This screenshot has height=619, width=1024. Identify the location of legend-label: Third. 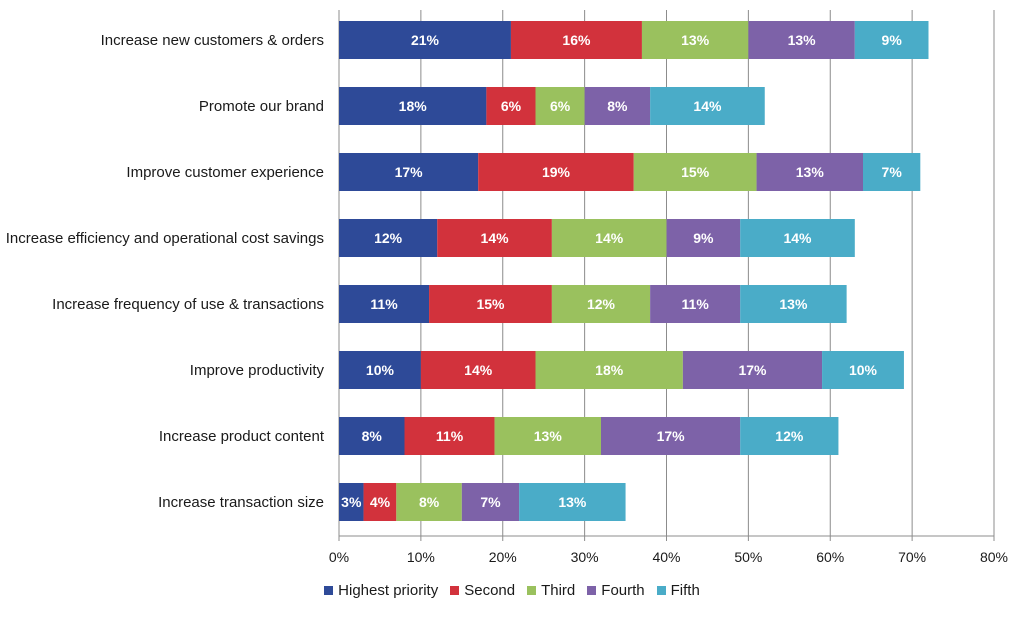
(558, 590).